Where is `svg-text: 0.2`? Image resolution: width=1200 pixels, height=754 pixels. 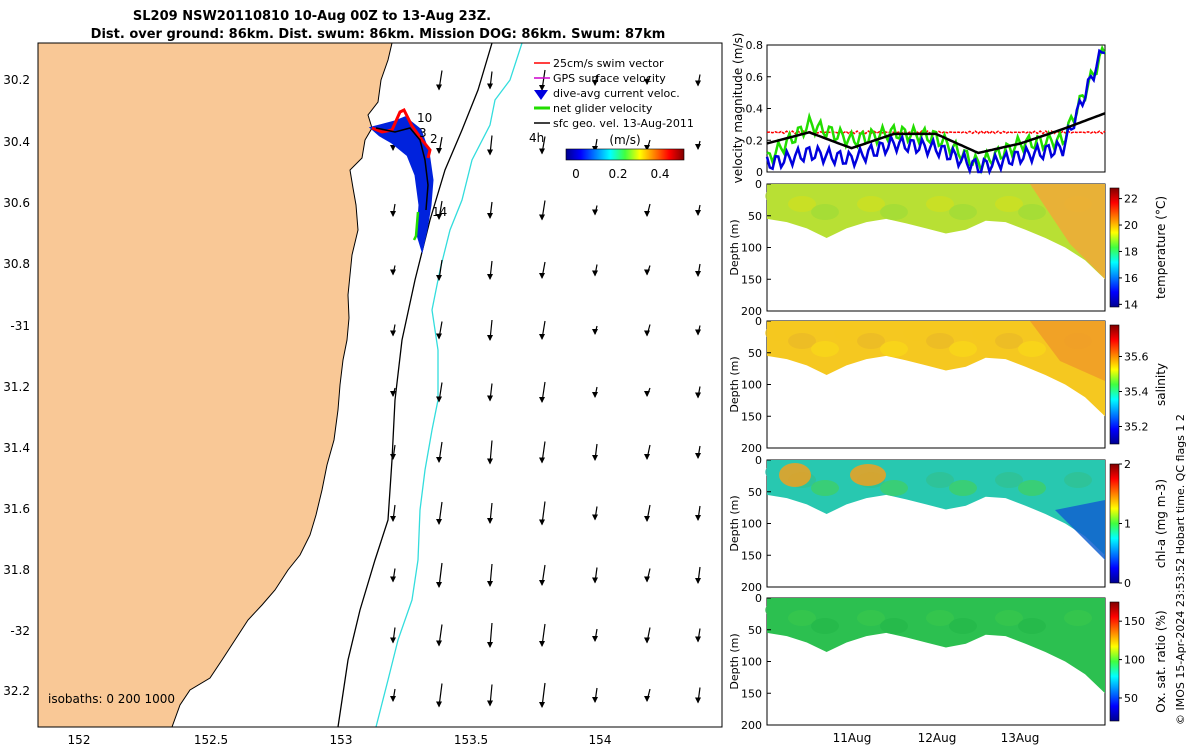 svg-text: 0.2 is located at coordinates (755, 140).